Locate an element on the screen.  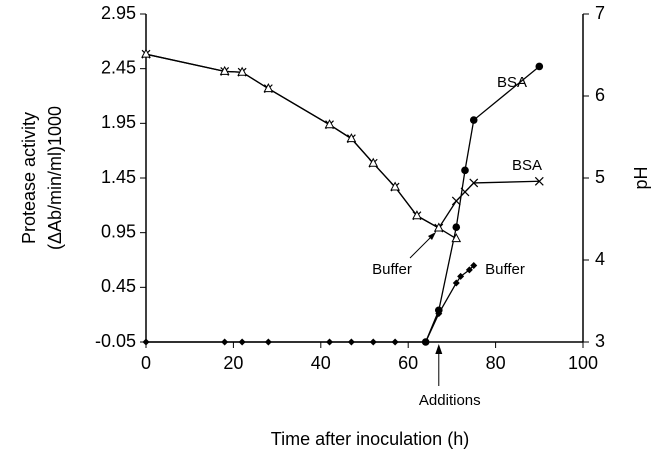
y2-tick-label: 4 is located at coordinates (600, 259).